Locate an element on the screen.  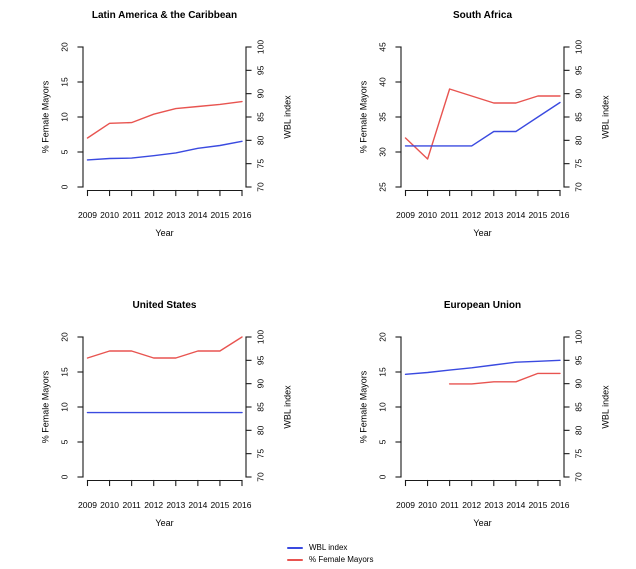
legend-entry-wbl-index: WBL index is located at coordinates (330, 547).